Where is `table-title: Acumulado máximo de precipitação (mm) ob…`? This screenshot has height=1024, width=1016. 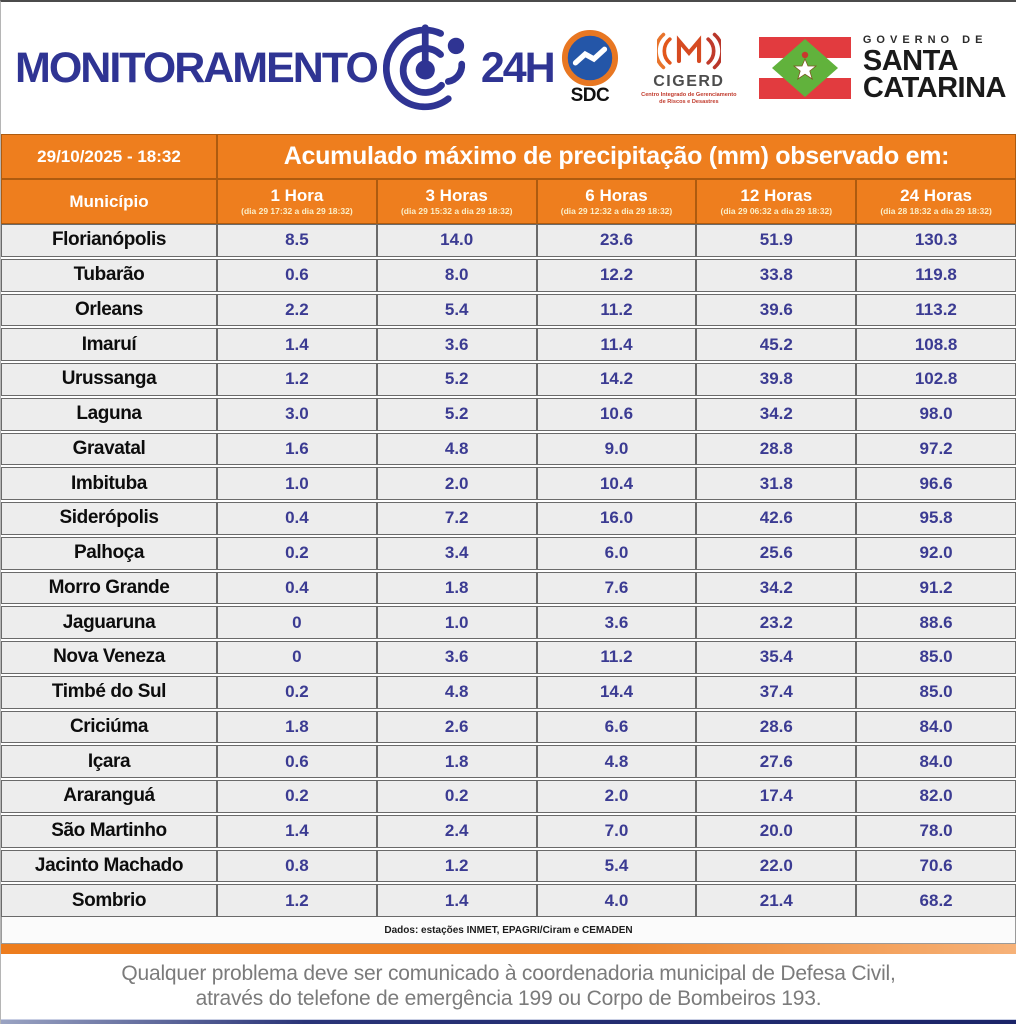
table-title: Acumulado máximo de precipitação (mm) ob… is located at coordinates (616, 156).